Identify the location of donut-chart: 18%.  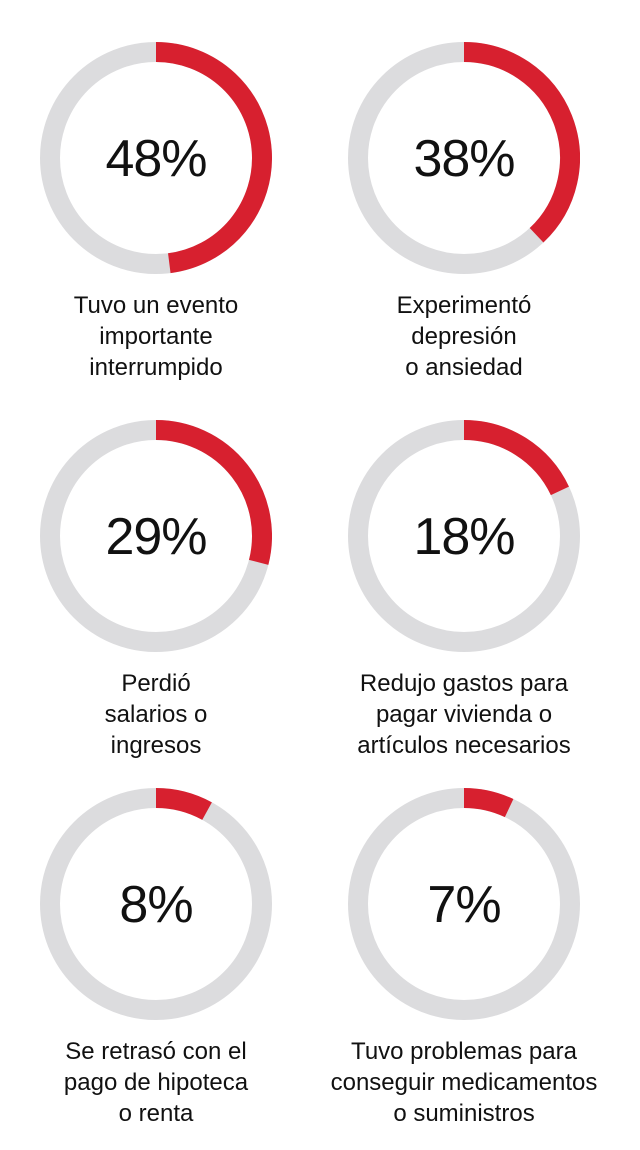
(464, 536).